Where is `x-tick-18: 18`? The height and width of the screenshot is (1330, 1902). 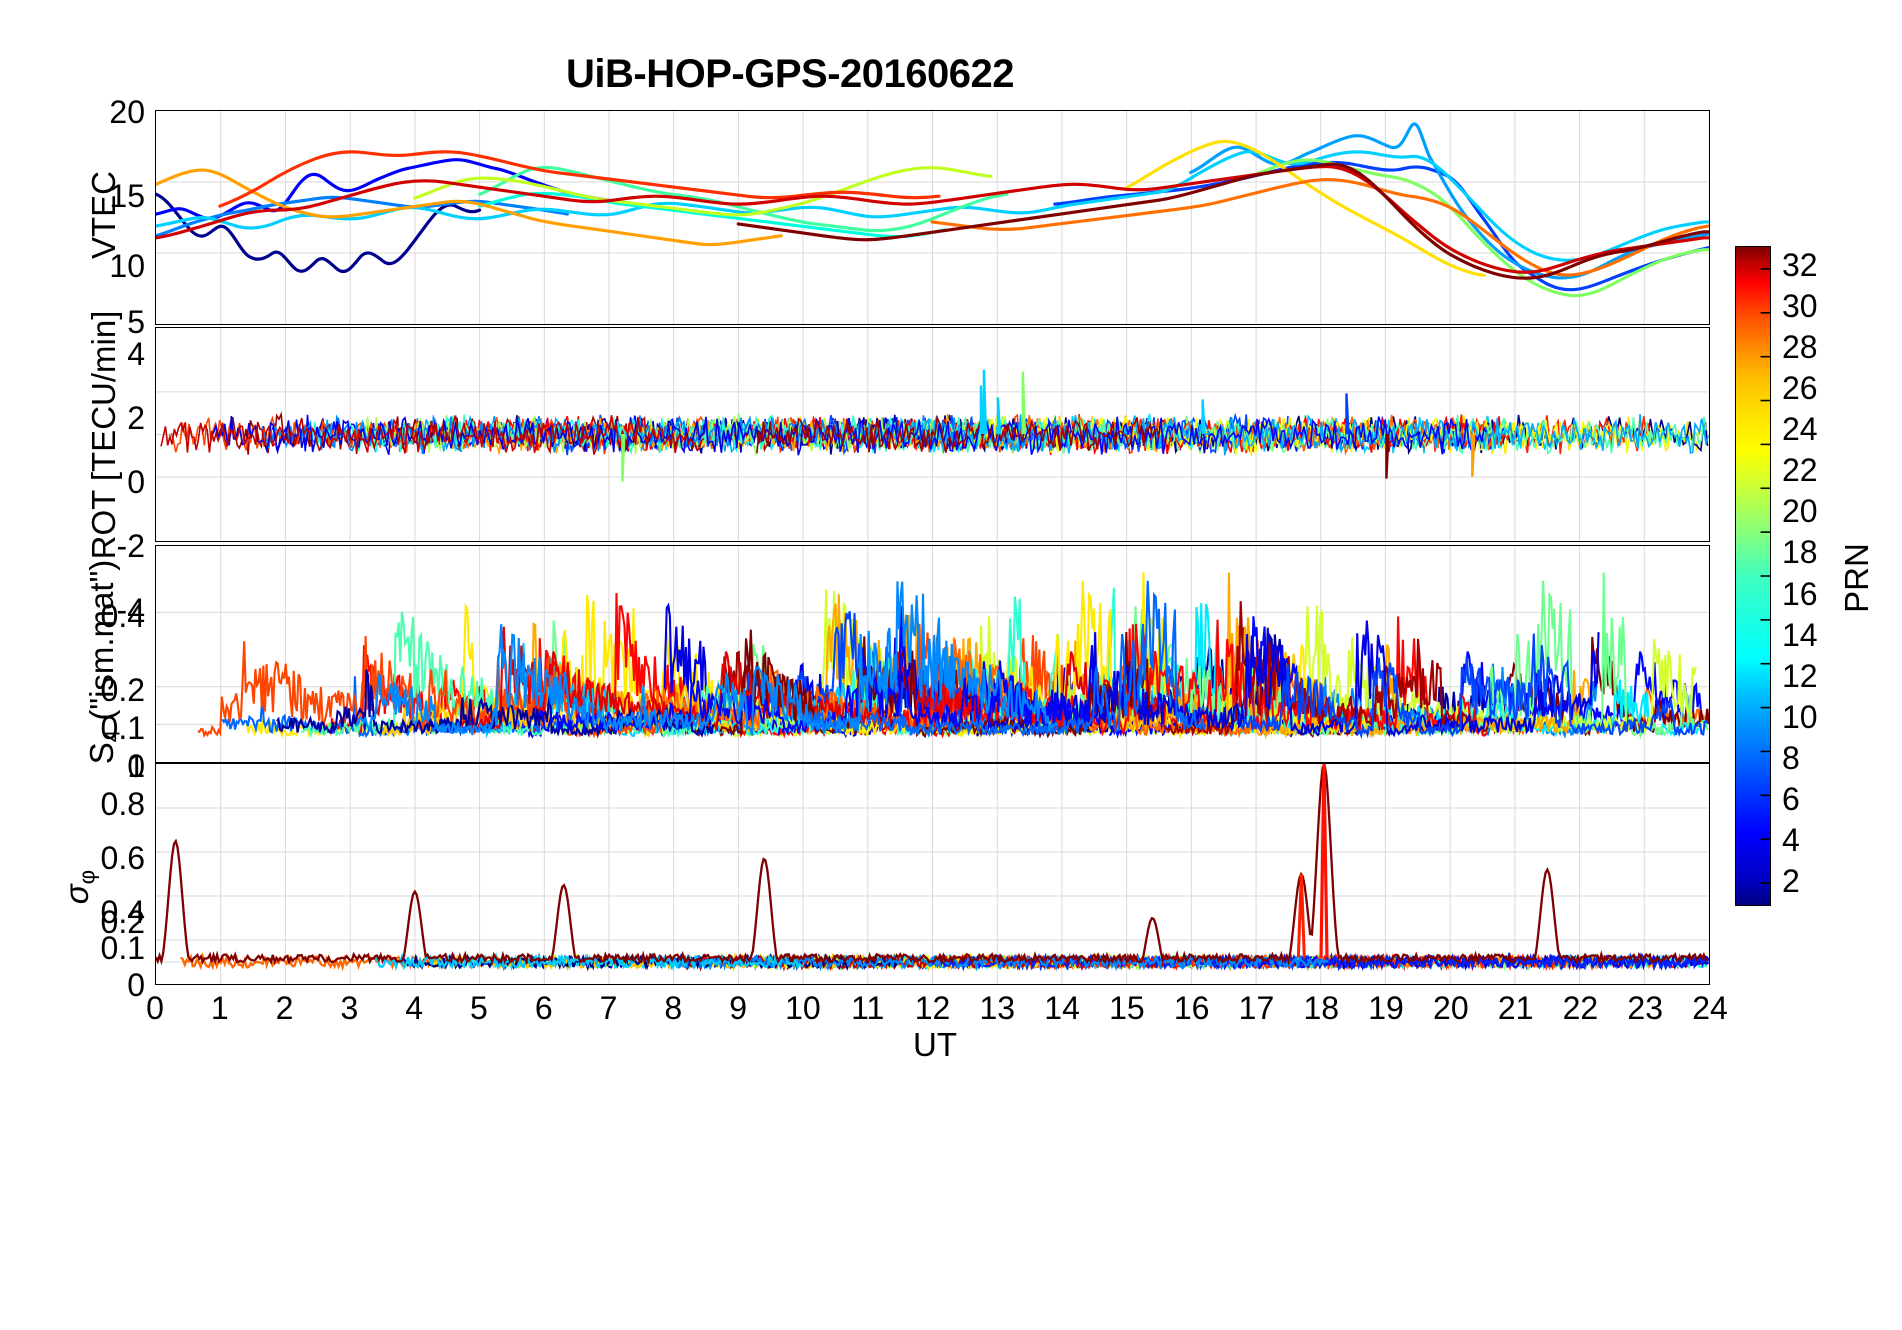
x-tick-18: 18 is located at coordinates (1321, 1008).